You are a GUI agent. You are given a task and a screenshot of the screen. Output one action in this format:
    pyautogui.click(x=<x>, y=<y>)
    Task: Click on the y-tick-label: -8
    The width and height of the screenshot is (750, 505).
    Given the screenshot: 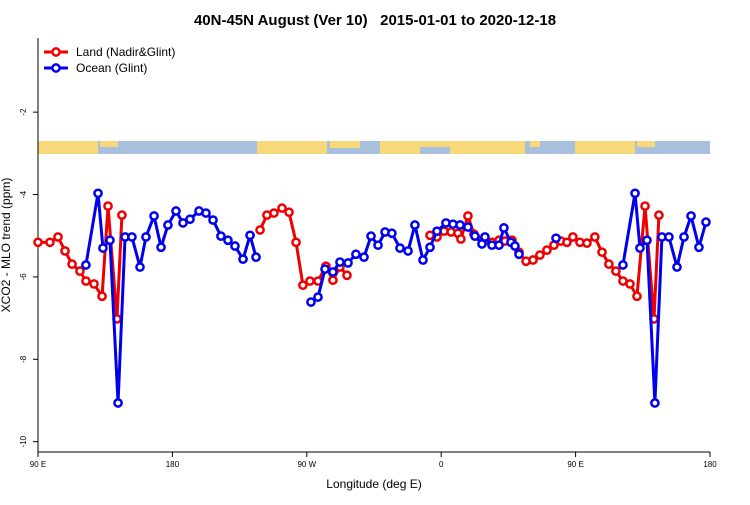 What is the action you would take?
    pyautogui.click(x=23, y=359)
    